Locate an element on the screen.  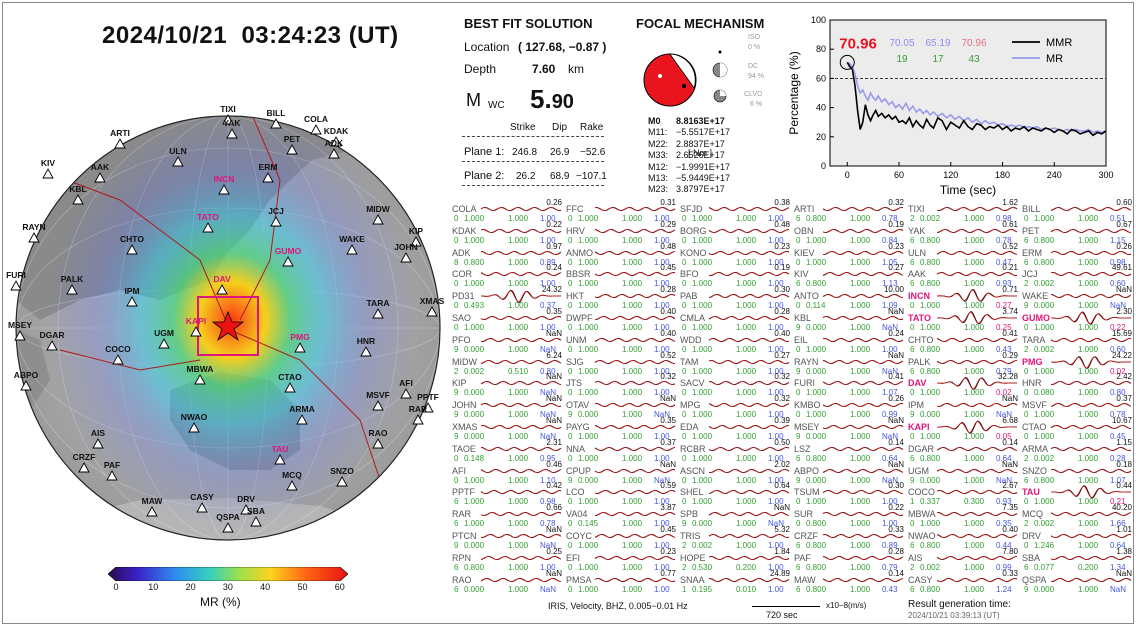
map-station-rayn: RAYN is located at coordinates (34, 232).